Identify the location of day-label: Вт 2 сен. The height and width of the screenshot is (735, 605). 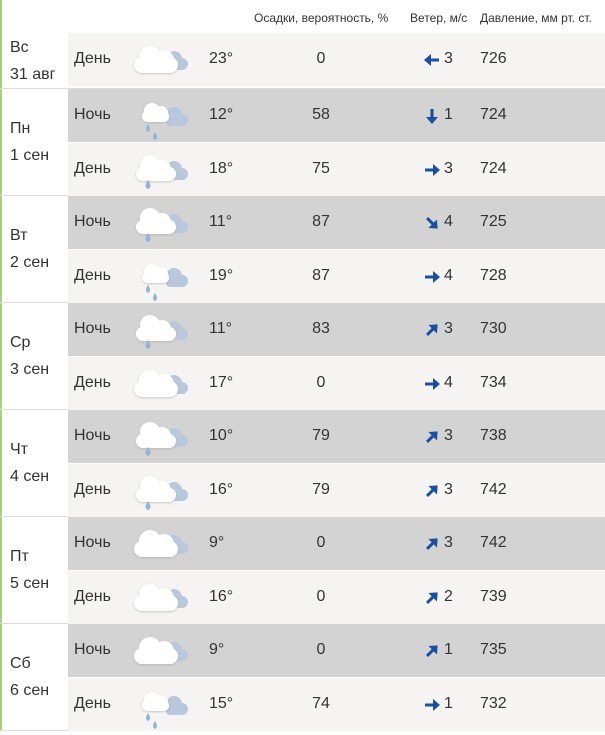
(39, 249).